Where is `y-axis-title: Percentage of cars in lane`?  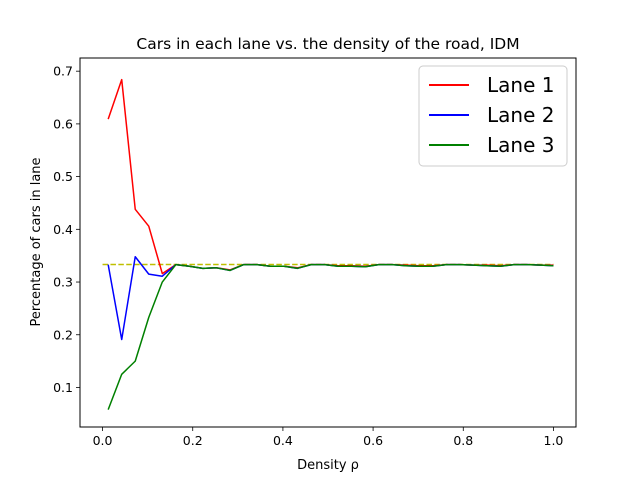
y-axis-title: Percentage of cars in lane is located at coordinates (36, 241).